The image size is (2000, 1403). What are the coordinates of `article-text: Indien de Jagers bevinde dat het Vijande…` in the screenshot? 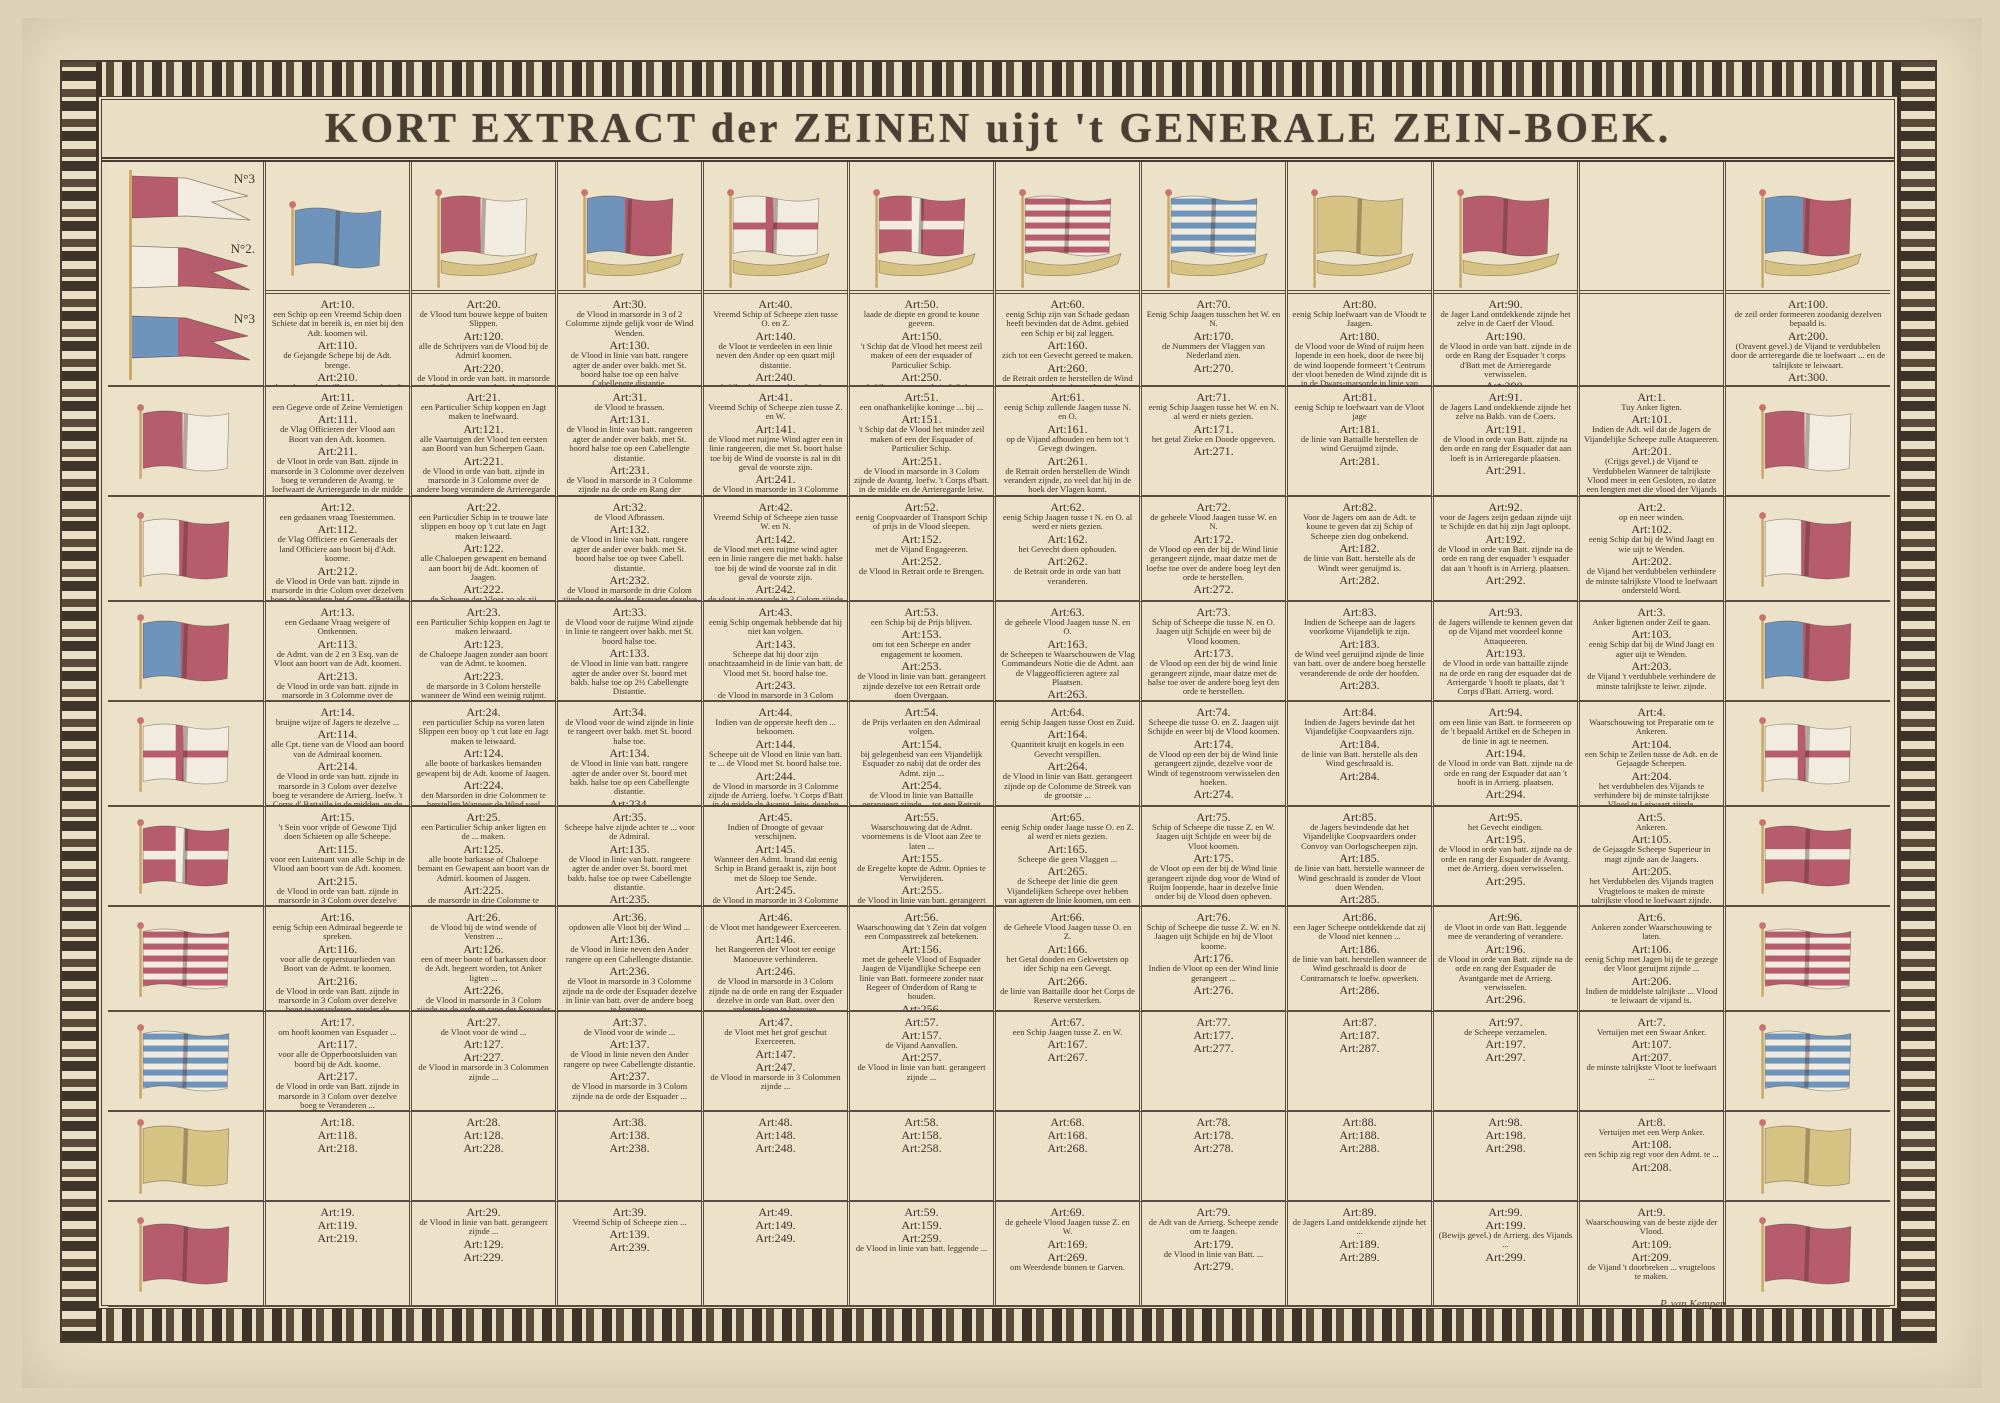 It's located at (1359, 727).